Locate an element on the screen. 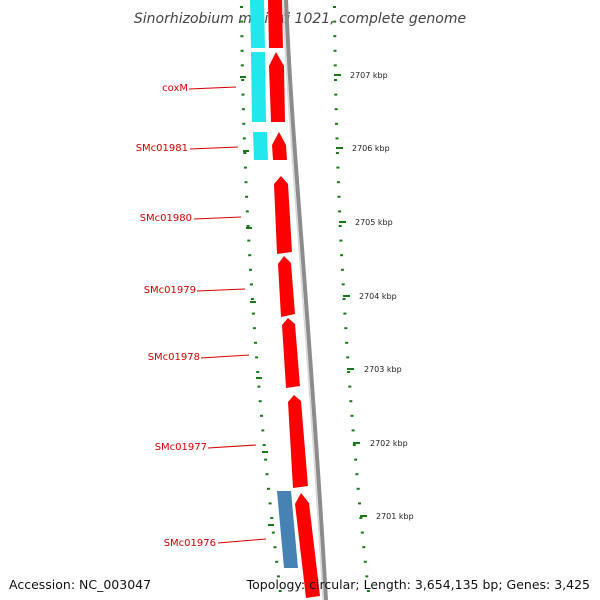 This screenshot has width=600, height=600. cds-forward-top is located at coordinates (275, 24).